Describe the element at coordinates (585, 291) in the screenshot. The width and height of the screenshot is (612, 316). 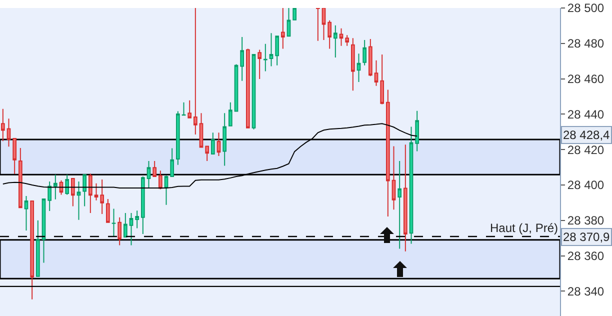
I see `y-tick-label: 28 340` at that location.